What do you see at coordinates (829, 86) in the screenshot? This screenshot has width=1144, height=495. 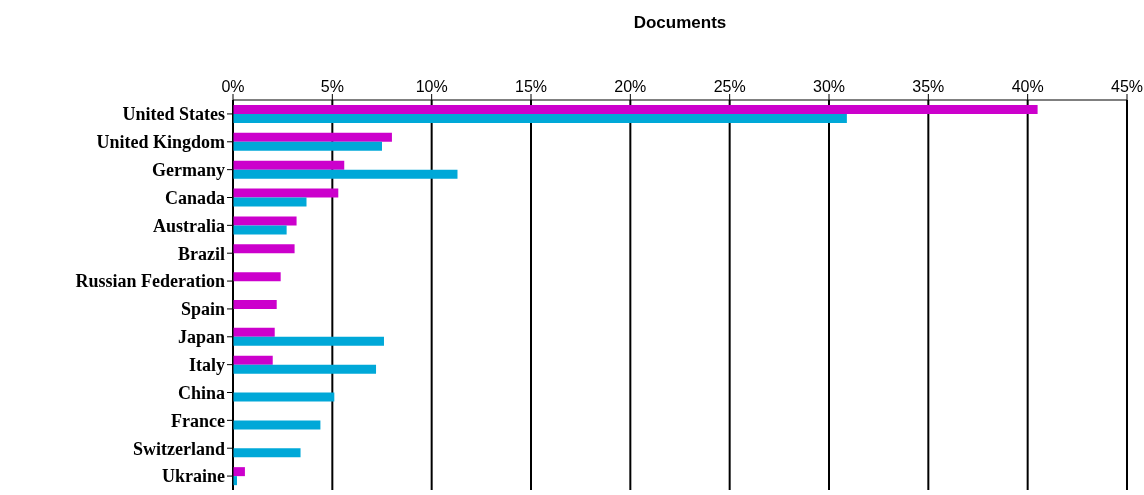 I see `x-tick-label: 30%` at bounding box center [829, 86].